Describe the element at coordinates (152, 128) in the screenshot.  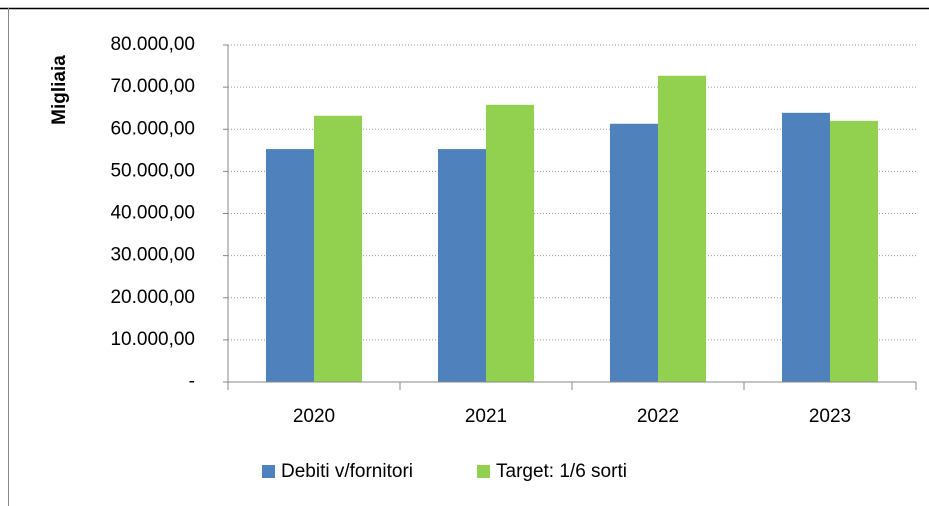
I see `y-tick-label: 60.000,00` at that location.